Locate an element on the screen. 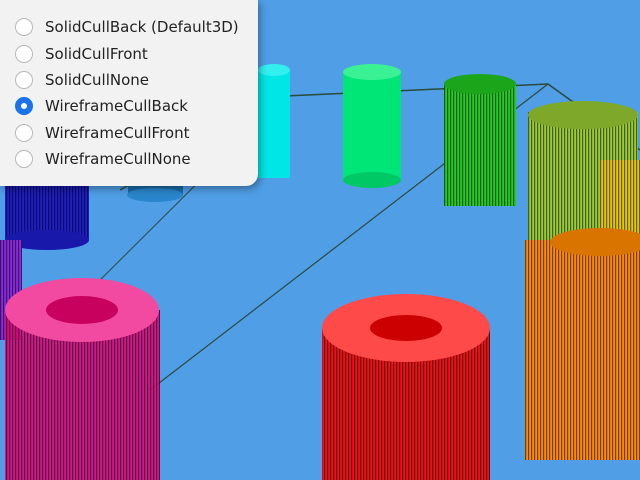  cylinder-orange is located at coordinates (582, 344).